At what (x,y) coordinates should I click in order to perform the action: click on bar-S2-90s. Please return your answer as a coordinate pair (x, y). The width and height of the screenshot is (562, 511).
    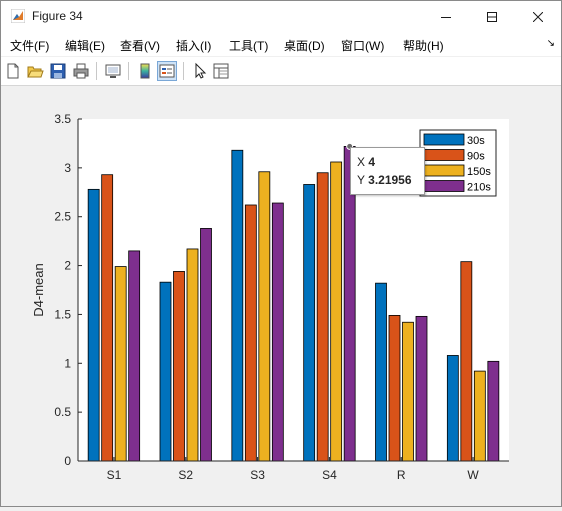
    Looking at the image, I should click on (179, 366).